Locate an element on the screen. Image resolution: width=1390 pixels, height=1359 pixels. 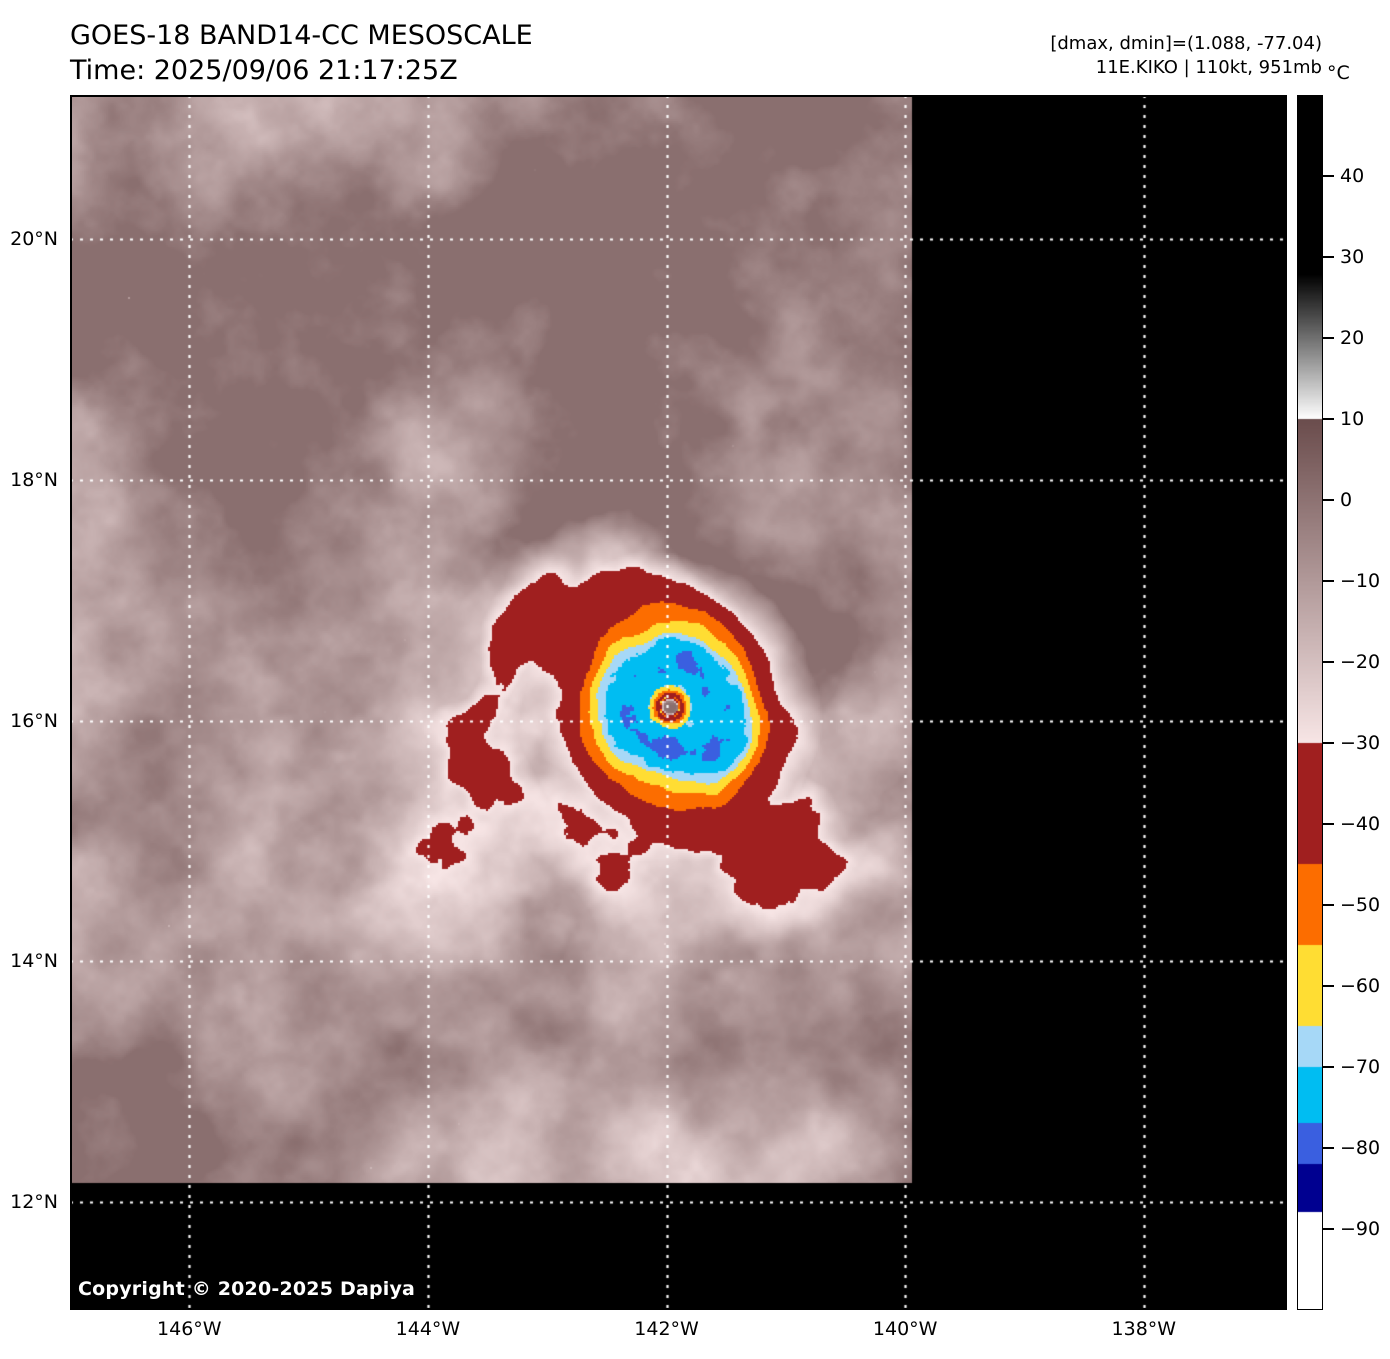
colorbar-tick-label: −90 is located at coordinates (1360, 1229).